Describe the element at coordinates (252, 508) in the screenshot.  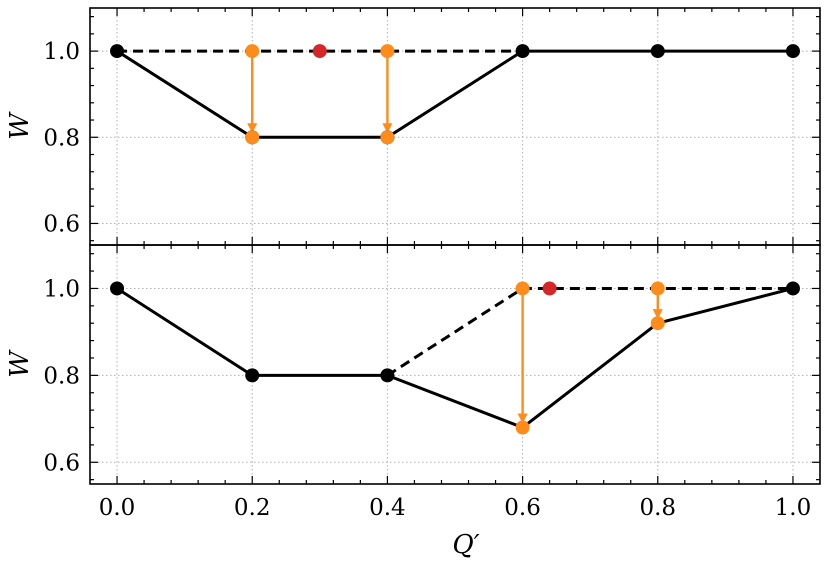
I see `x-tick-label: 0.2` at that location.